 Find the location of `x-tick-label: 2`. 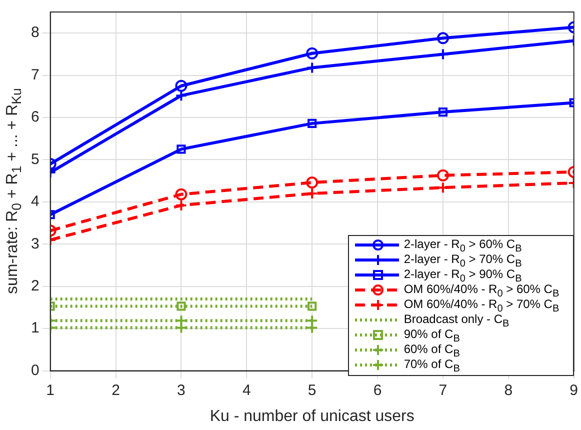

x-tick-label: 2 is located at coordinates (116, 390).